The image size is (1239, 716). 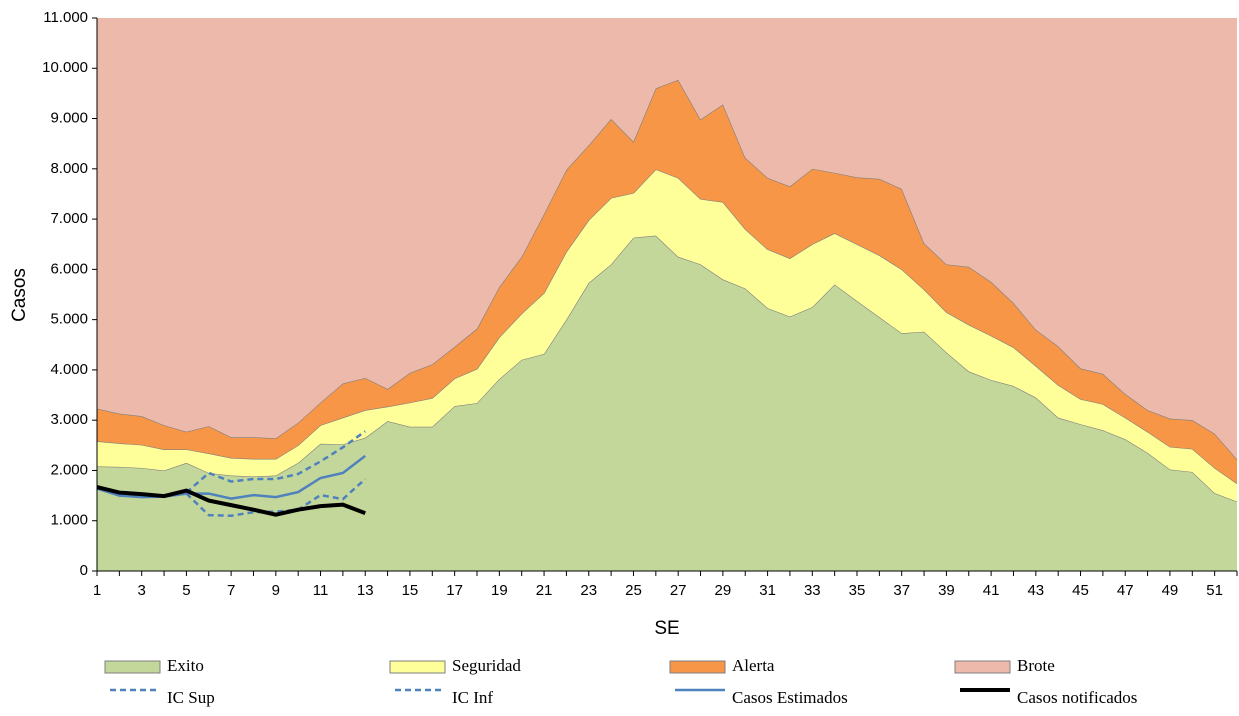 I want to click on x-tick-label: 37, so click(x=901, y=590).